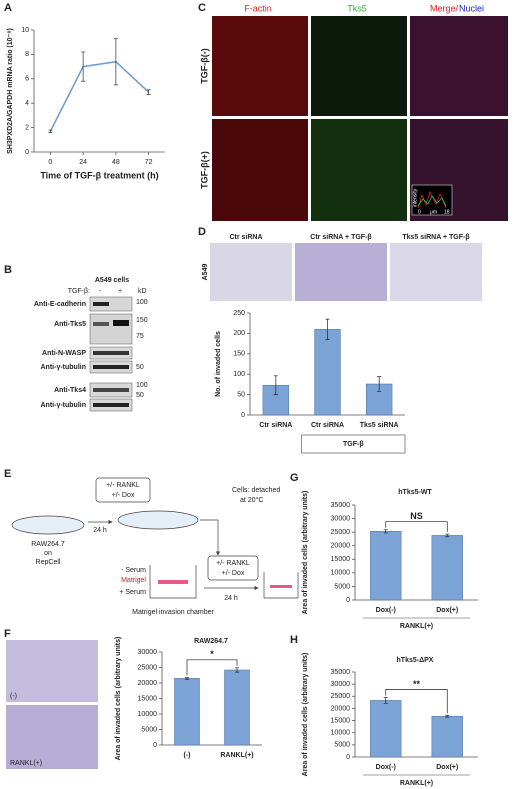  Describe the element at coordinates (341, 237) in the screenshot. I see `column-header: Ctr siRNA + TGF-β` at that location.